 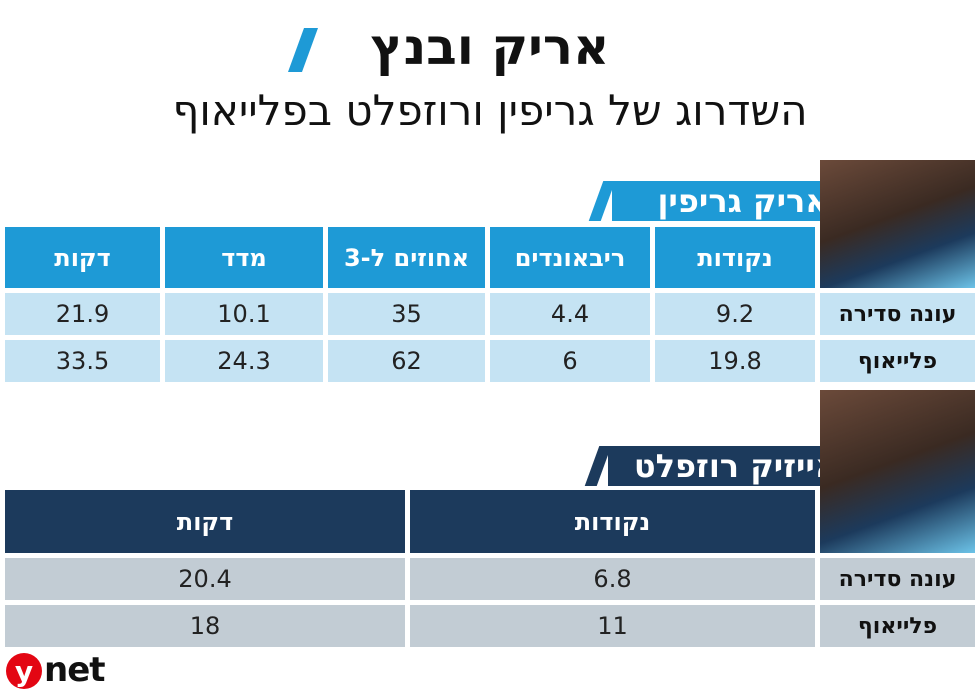 What do you see at coordinates (735, 314) in the screenshot?
I see `table-cell: 9.2` at bounding box center [735, 314].